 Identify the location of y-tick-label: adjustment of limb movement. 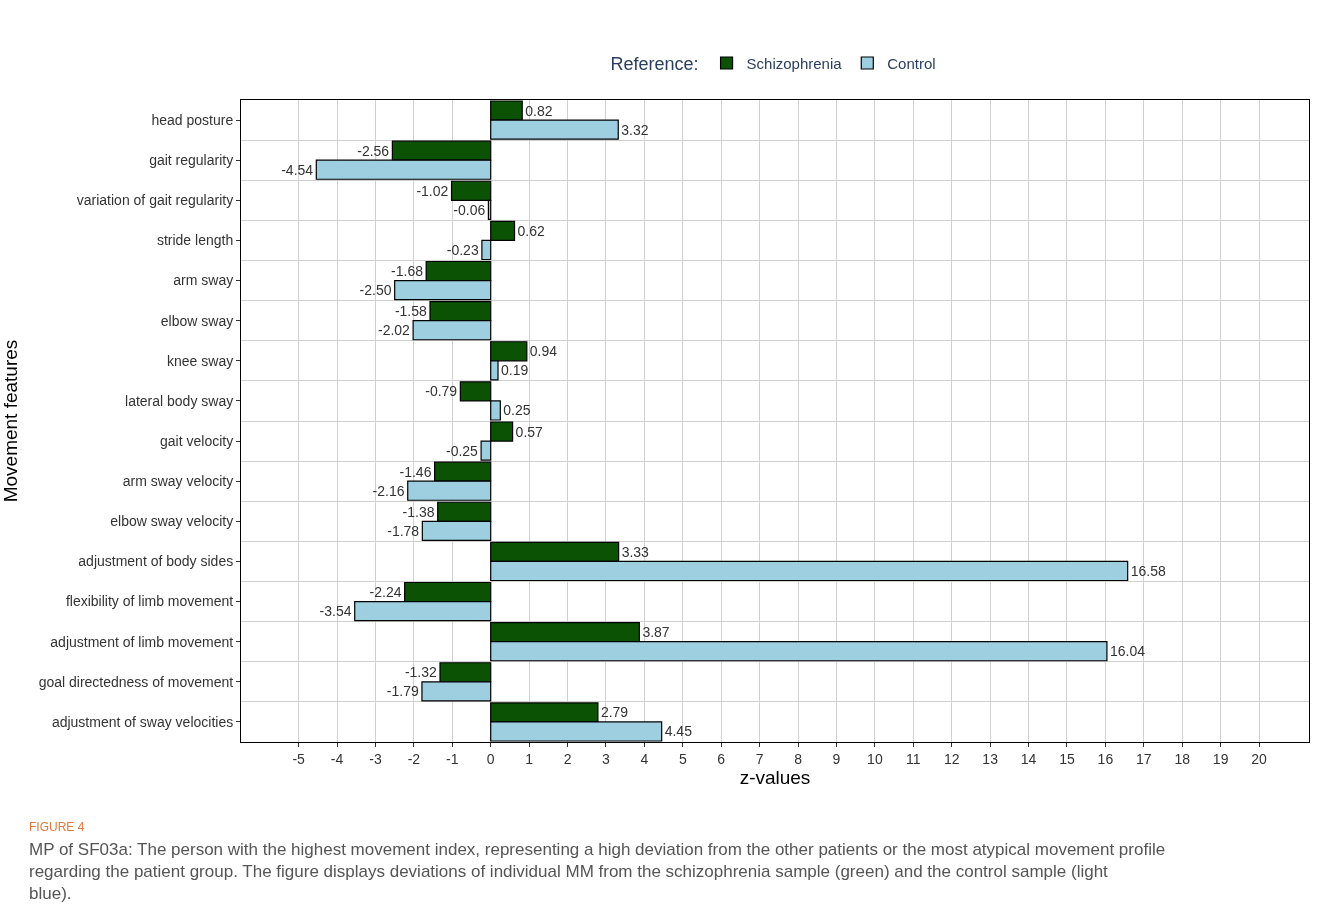
(142, 641).